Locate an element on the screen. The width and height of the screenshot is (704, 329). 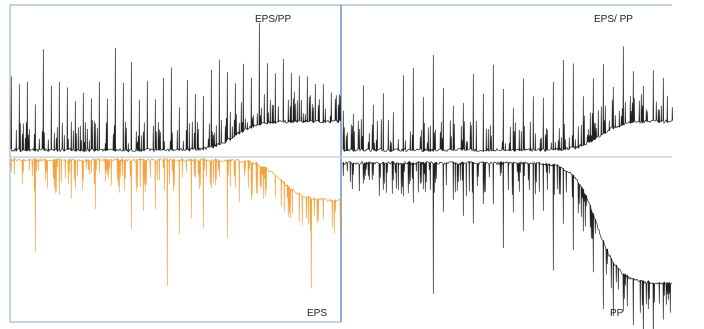
label-right-bottom: PP is located at coordinates (617, 313).